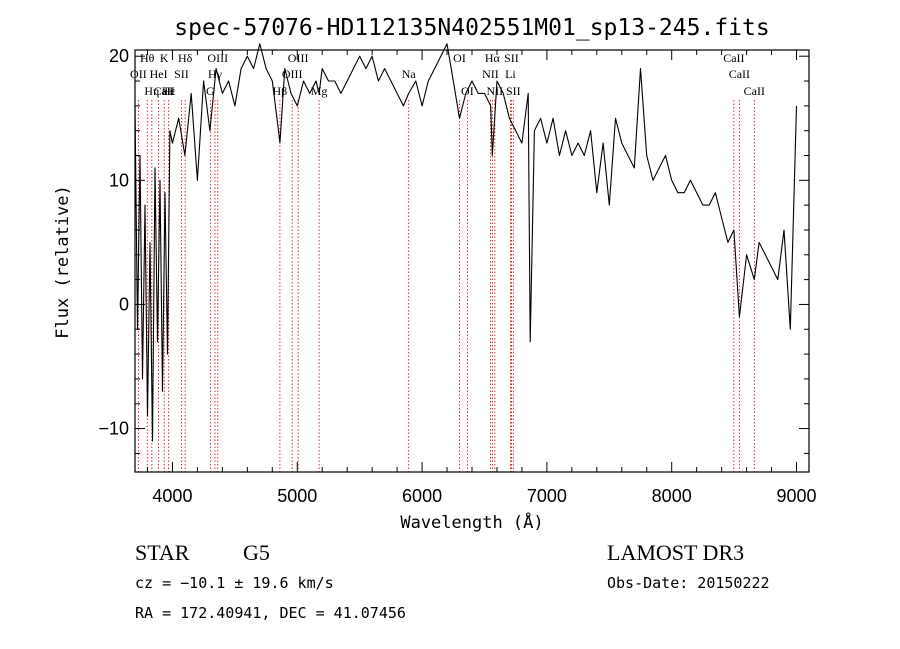 The image size is (900, 649). I want to click on spectral-line-label: H, so click(168, 91).